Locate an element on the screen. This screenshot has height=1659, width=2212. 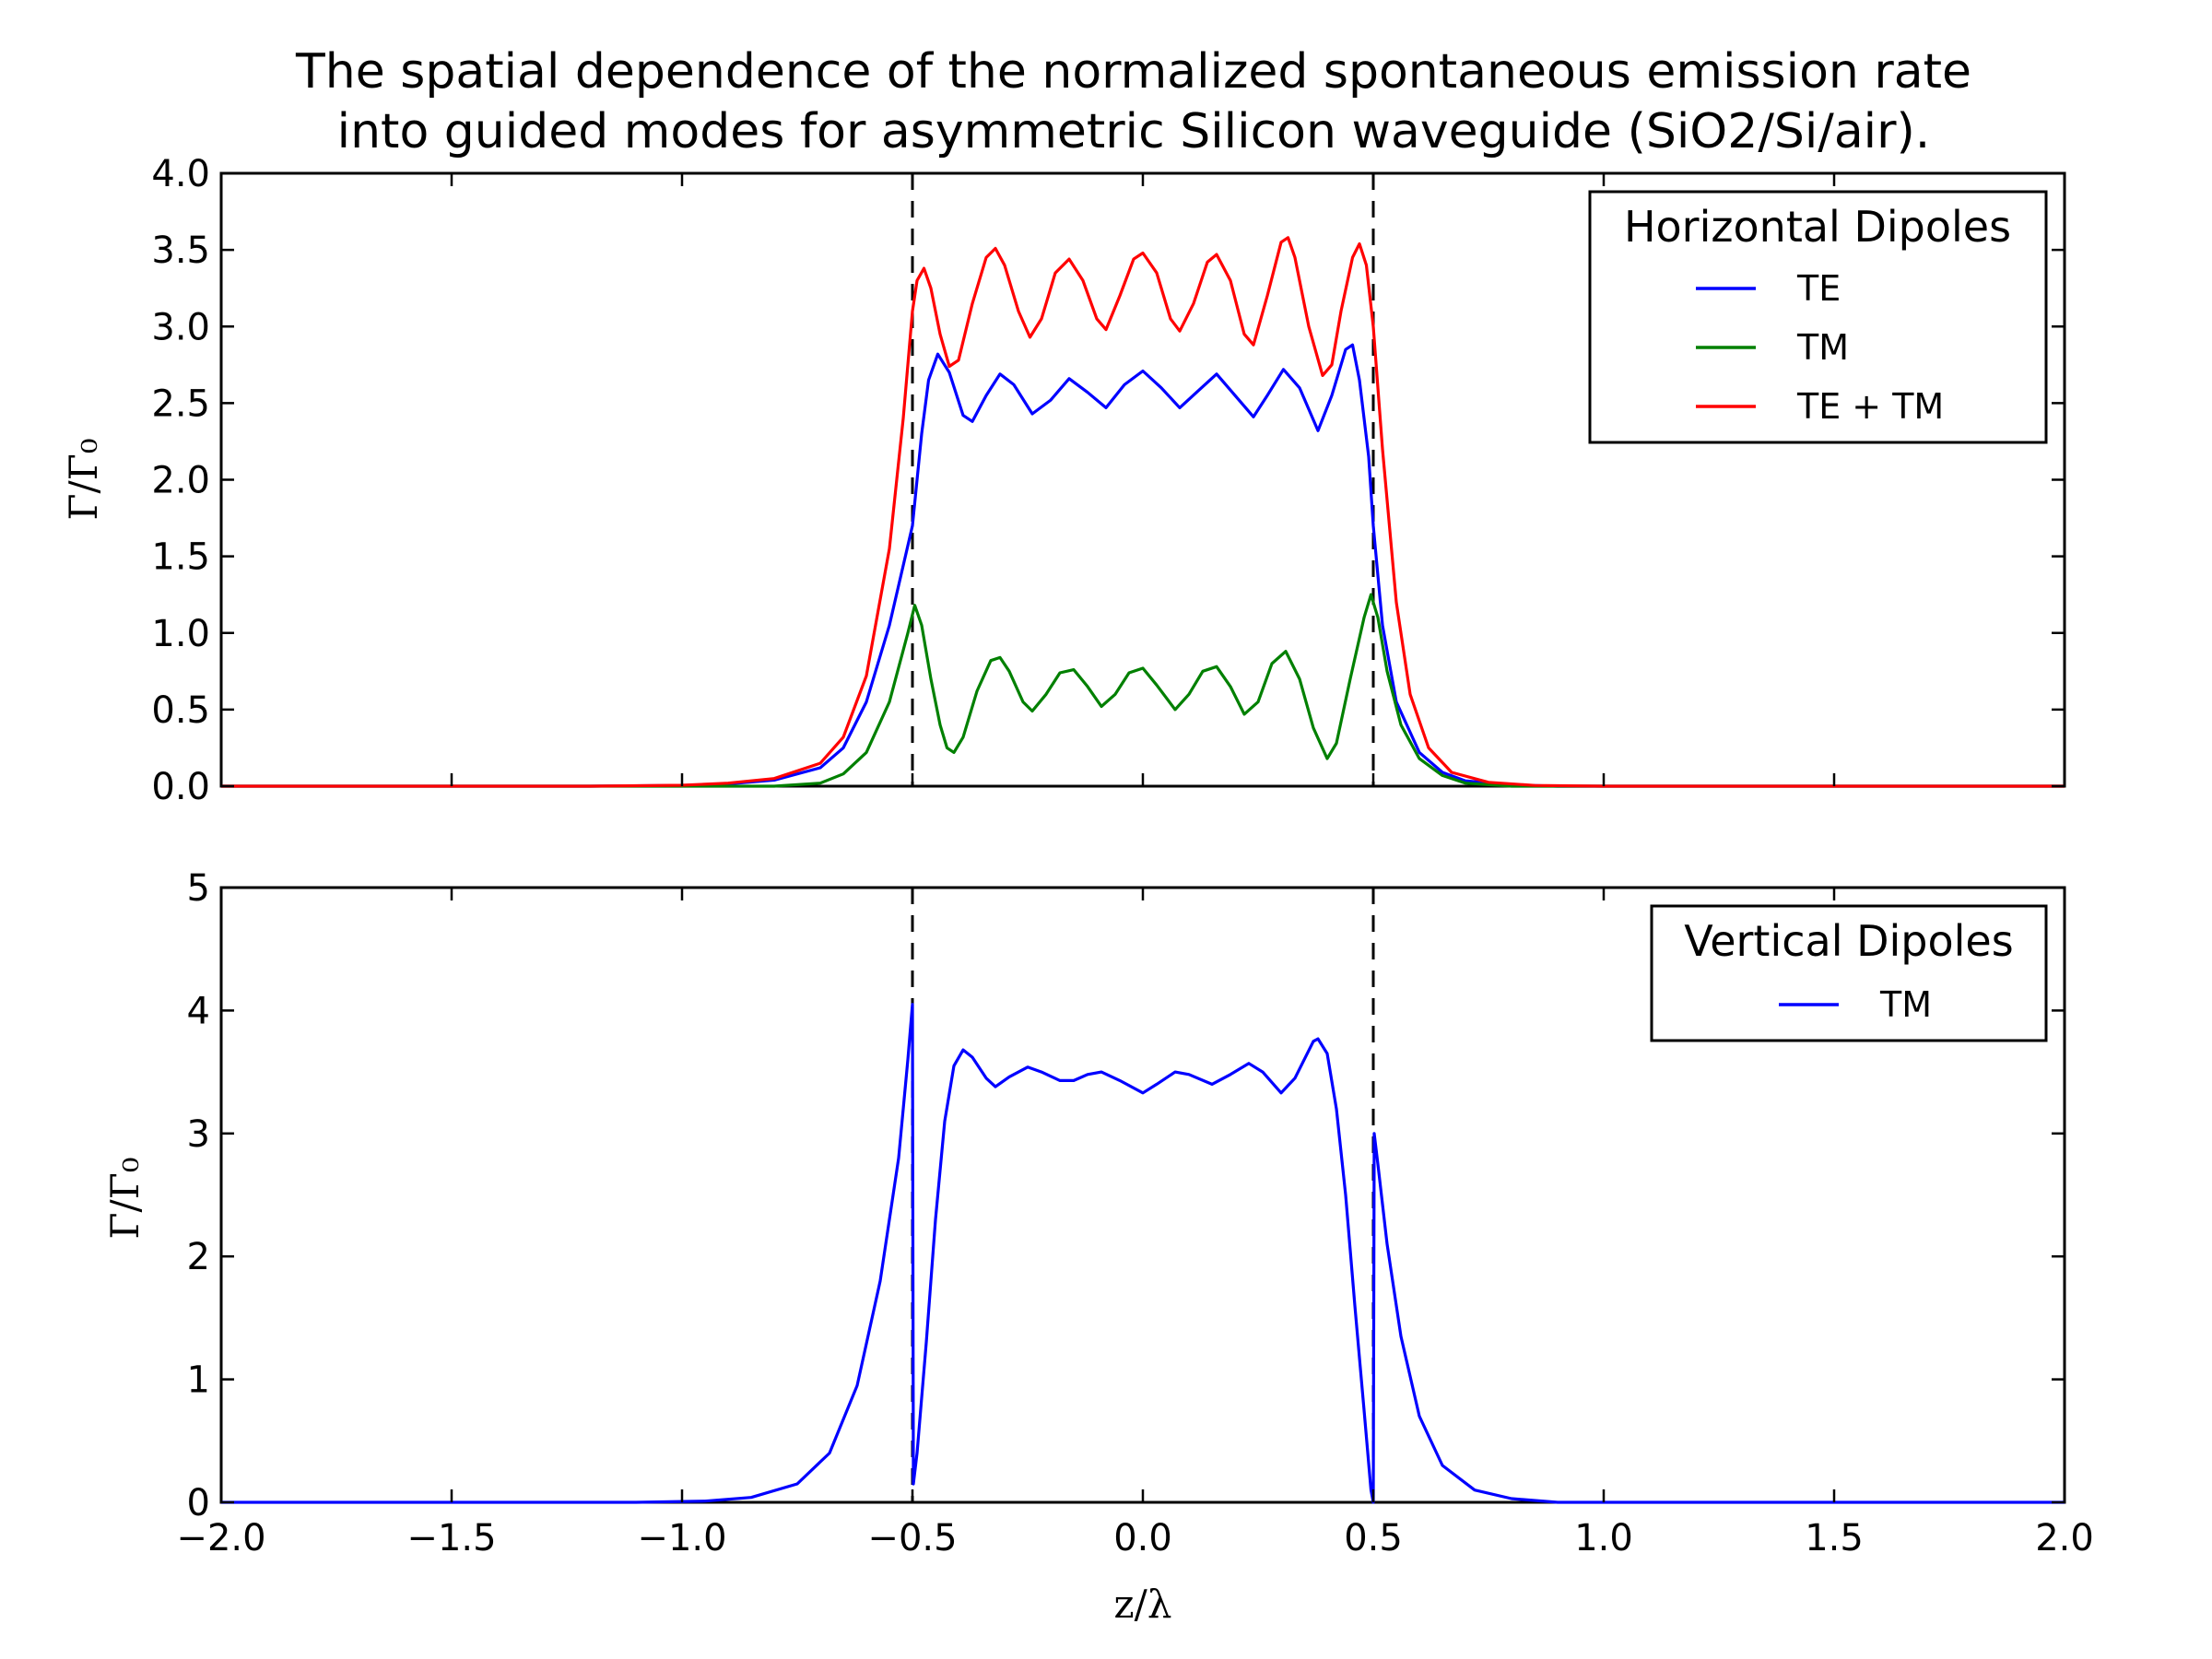
legend-label-tm: TM is located at coordinates (1822, 347).